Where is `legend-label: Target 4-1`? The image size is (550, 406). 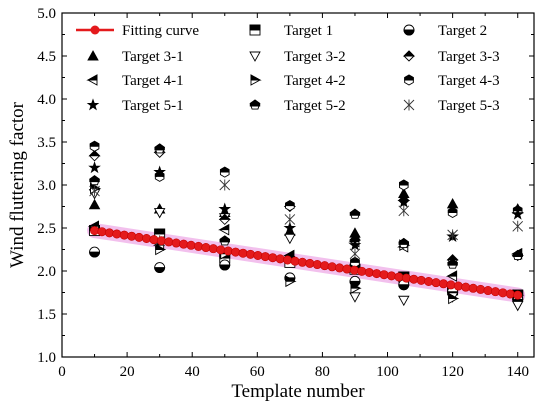
legend-label: Target 4-1 is located at coordinates (153, 81).